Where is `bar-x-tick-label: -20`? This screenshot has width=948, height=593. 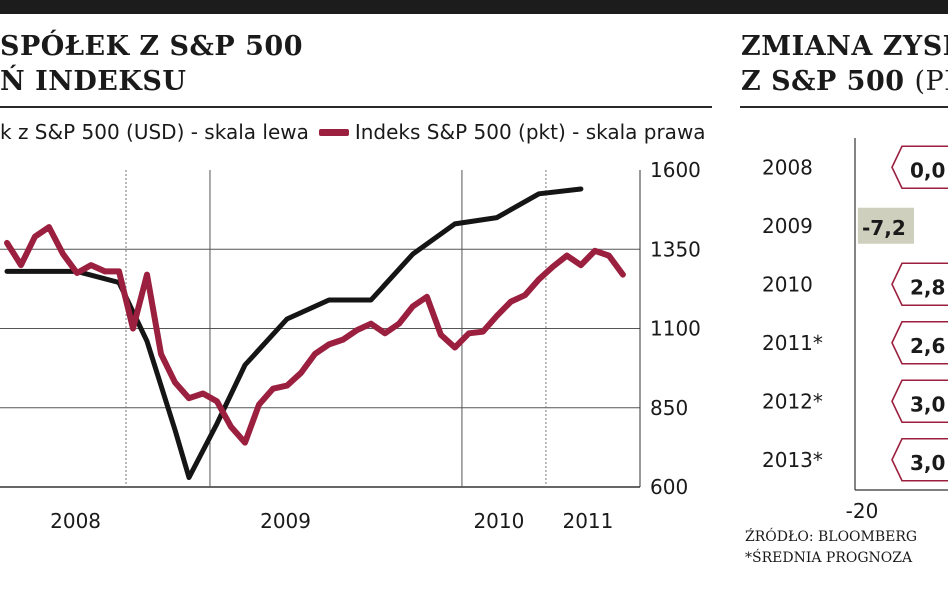
bar-x-tick-label: -20 is located at coordinates (862, 511).